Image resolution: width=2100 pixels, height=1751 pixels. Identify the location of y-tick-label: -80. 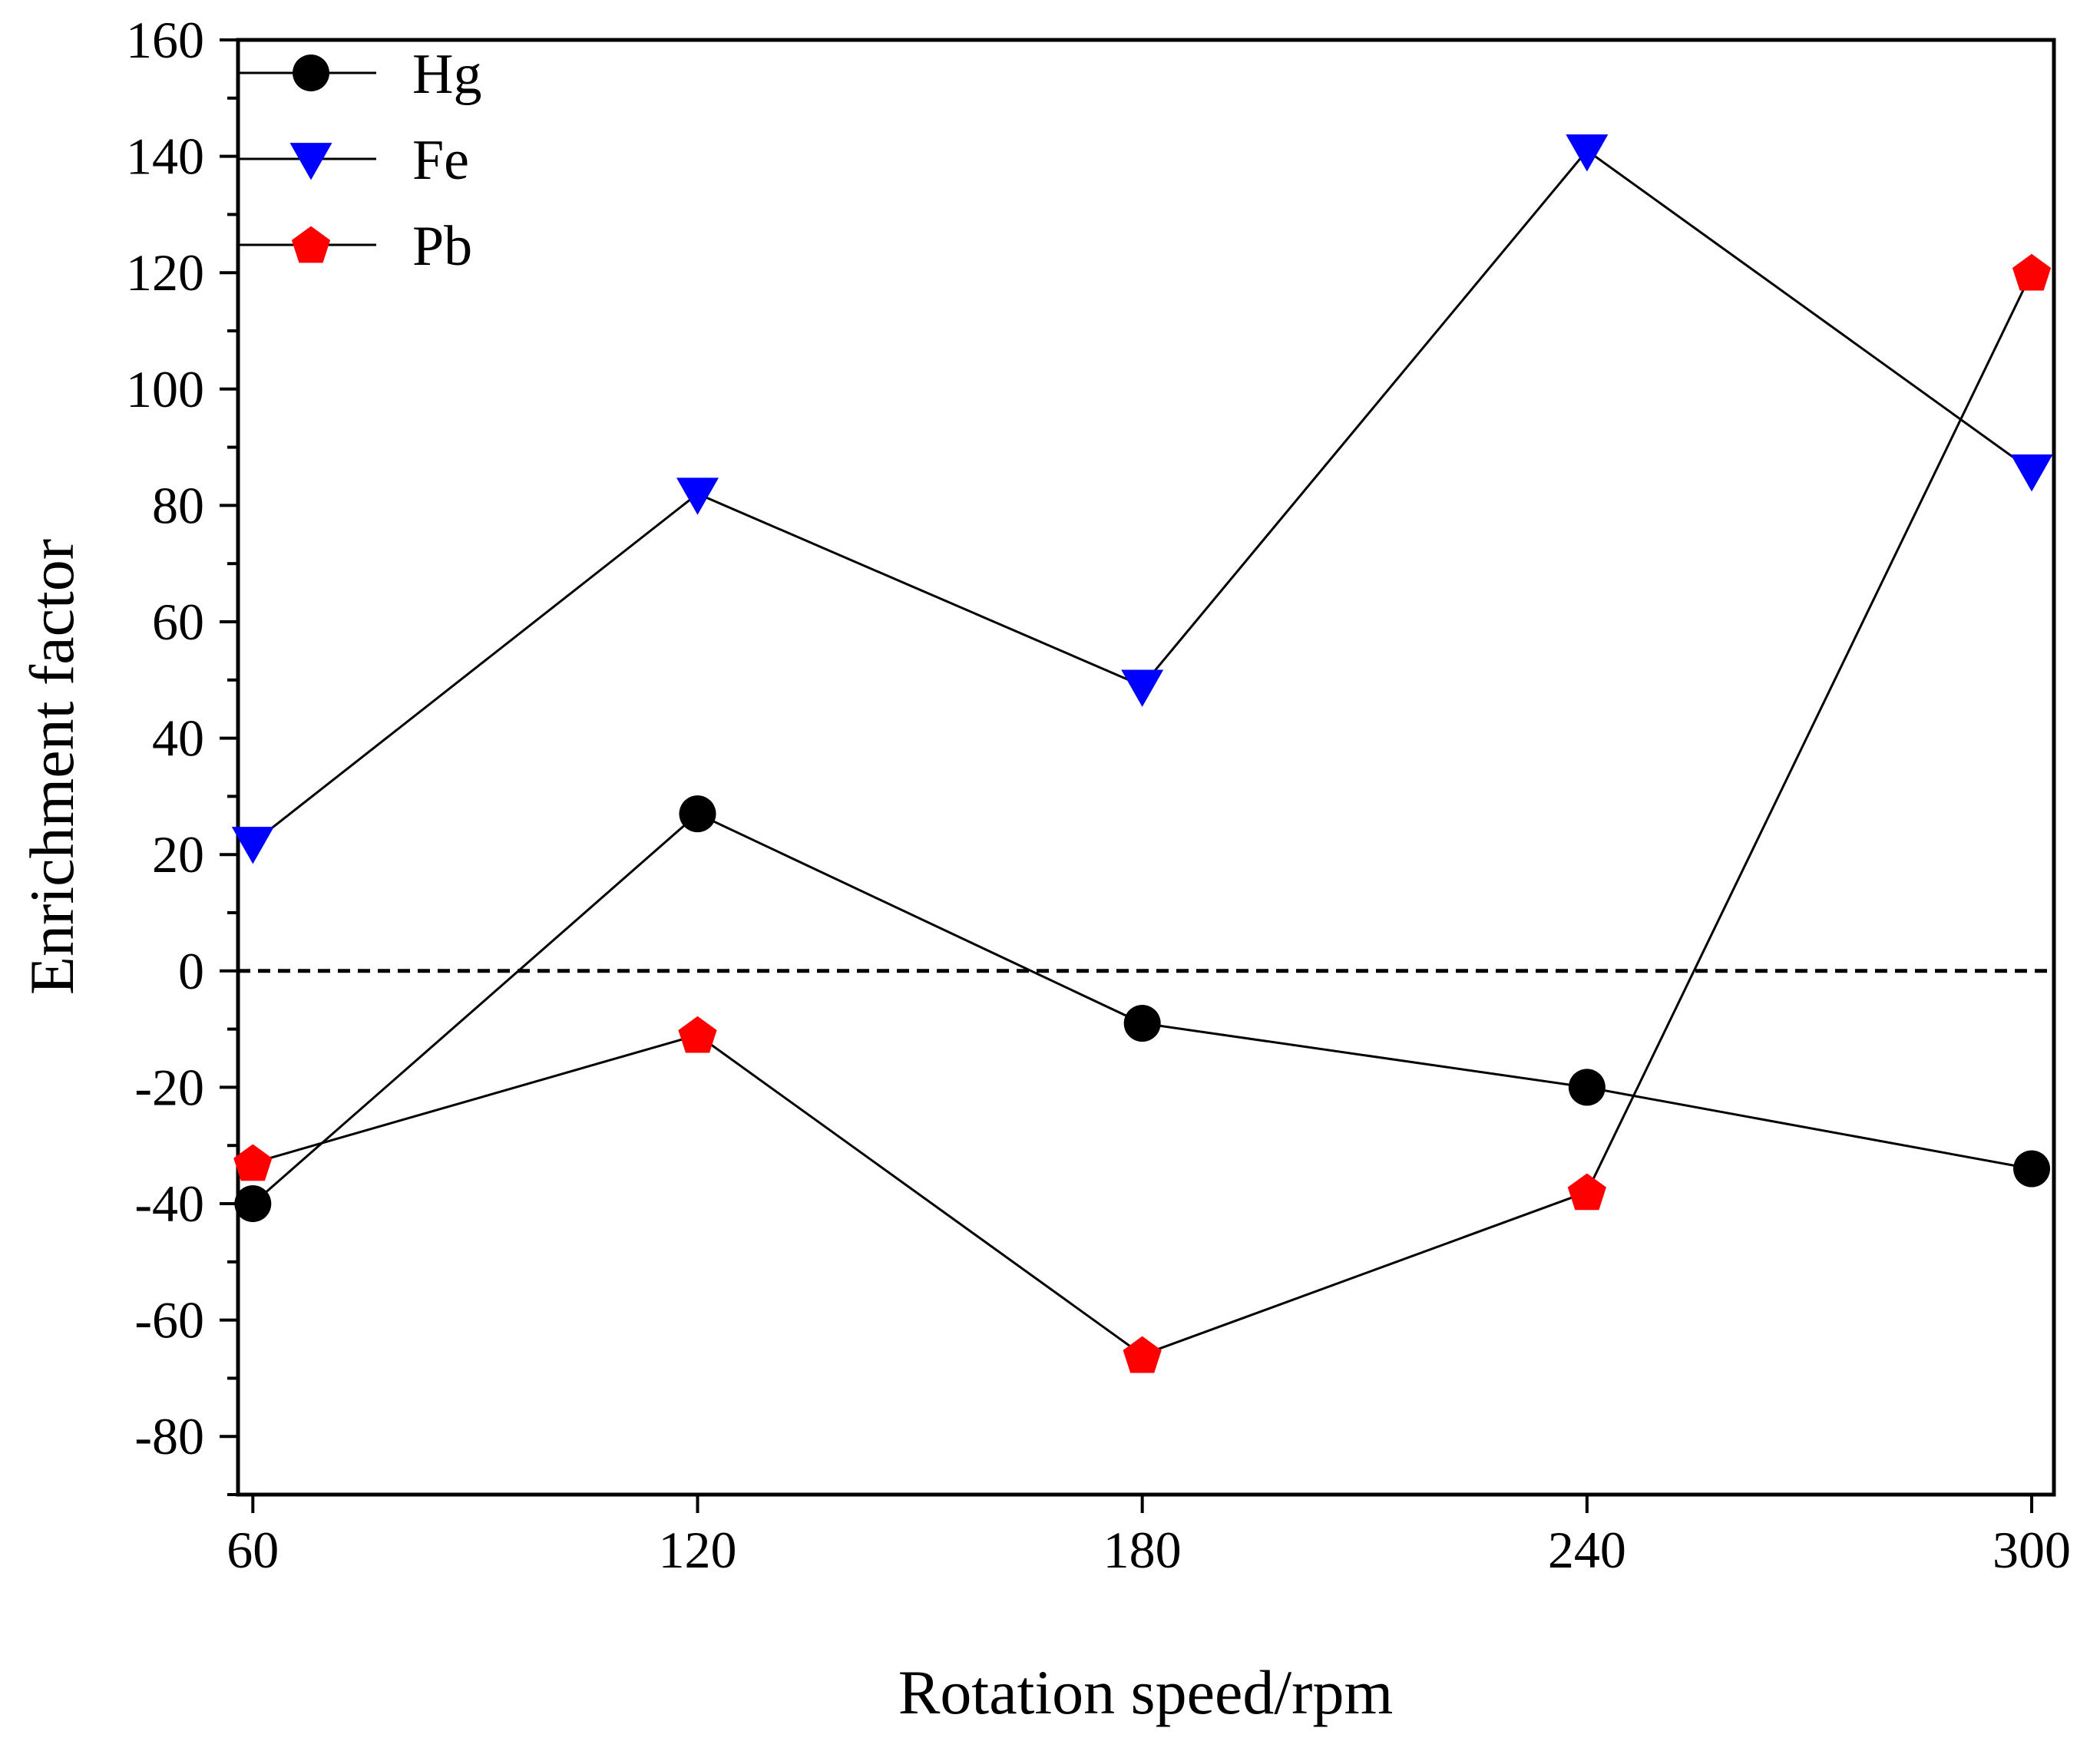
(169, 1436).